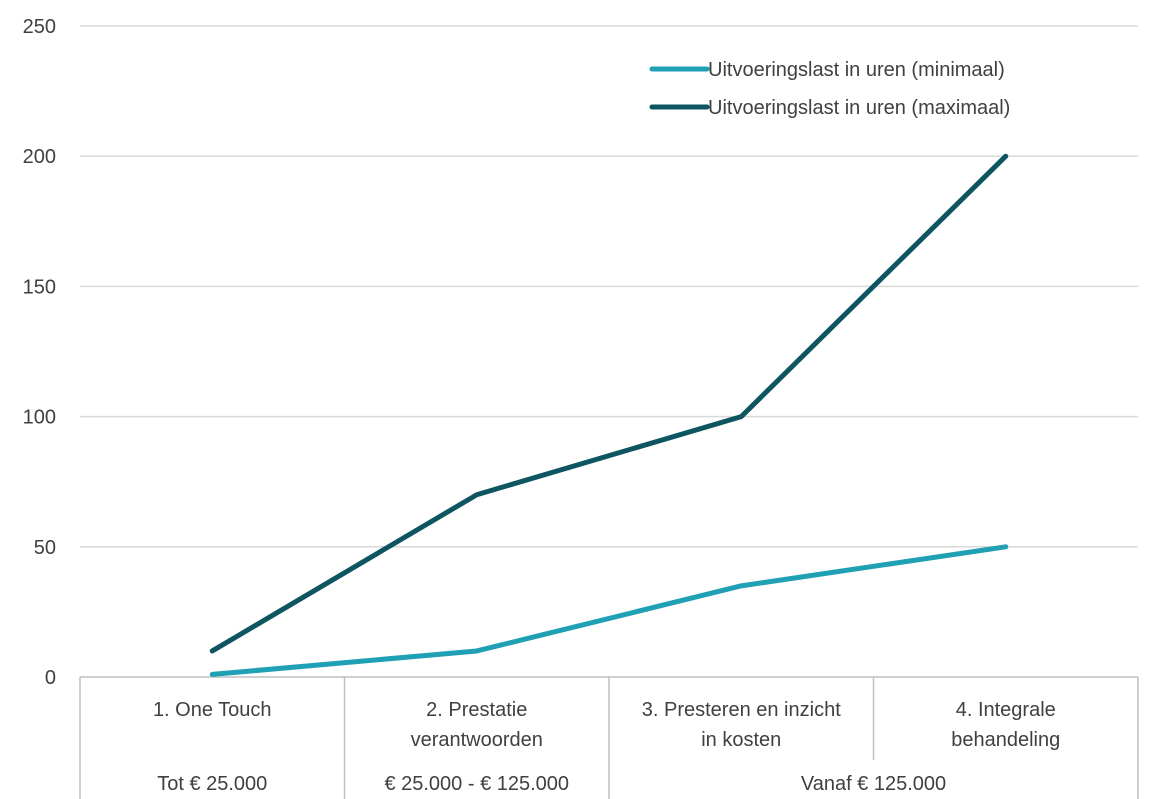  I want to click on legend-label-0: Uitvoeringslast in uren (minimaal), so click(856, 70).